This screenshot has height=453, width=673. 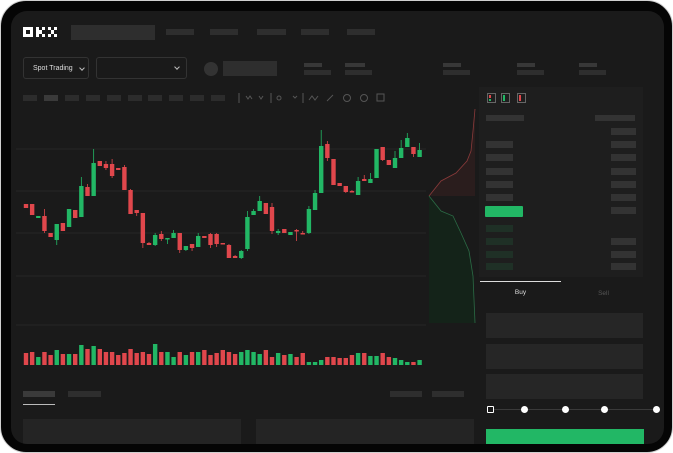 What do you see at coordinates (365, 431) in the screenshot?
I see `assets-panel` at bounding box center [365, 431].